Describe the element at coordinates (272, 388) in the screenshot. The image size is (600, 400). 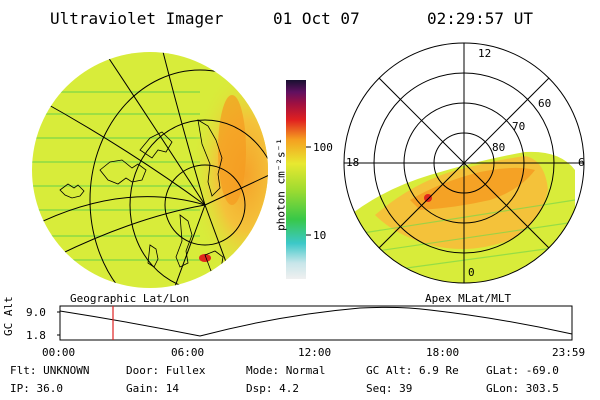
I see `info-dsp: Dsp: 4.2` at that location.